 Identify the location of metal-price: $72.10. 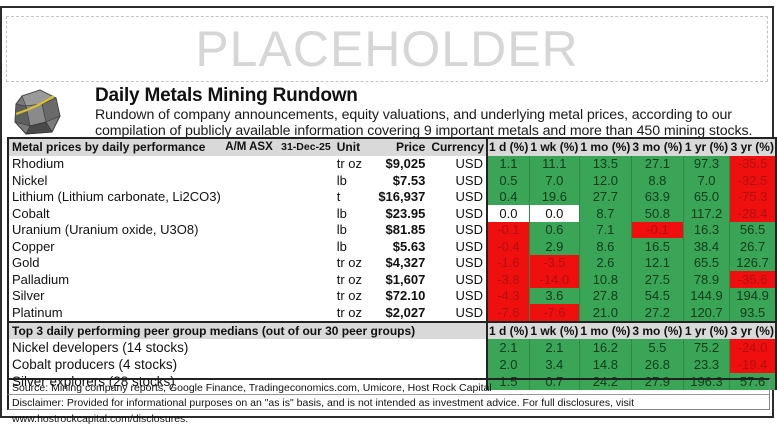
(405, 296).